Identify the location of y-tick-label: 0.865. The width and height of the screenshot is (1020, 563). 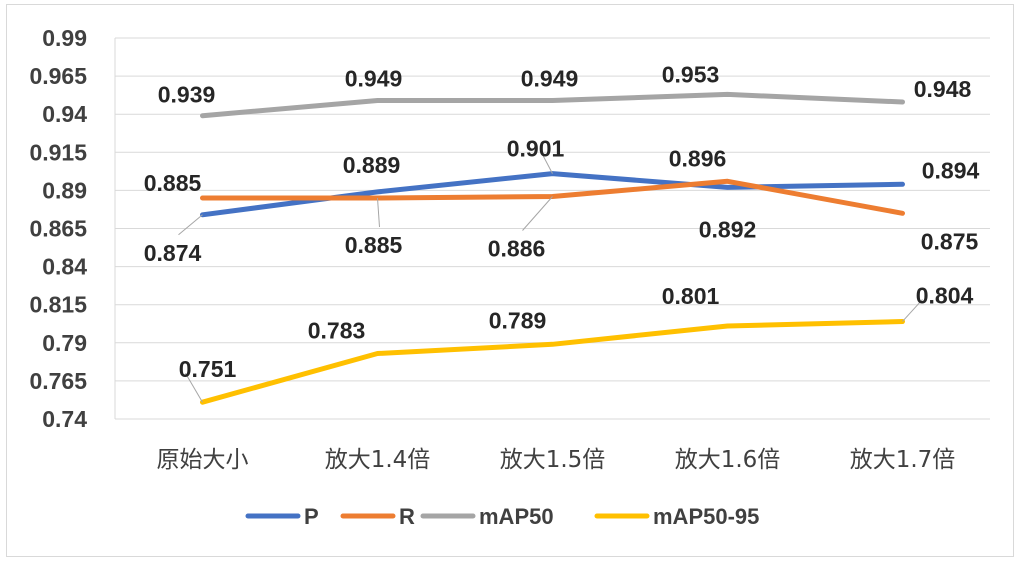
(58, 229).